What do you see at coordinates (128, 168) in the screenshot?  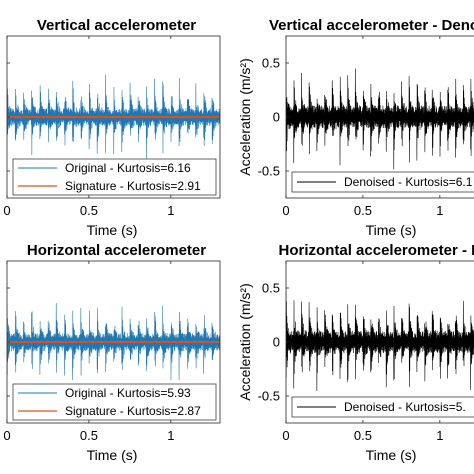 I see `legend-entry: Original - Kurtosis=6.16` at bounding box center [128, 168].